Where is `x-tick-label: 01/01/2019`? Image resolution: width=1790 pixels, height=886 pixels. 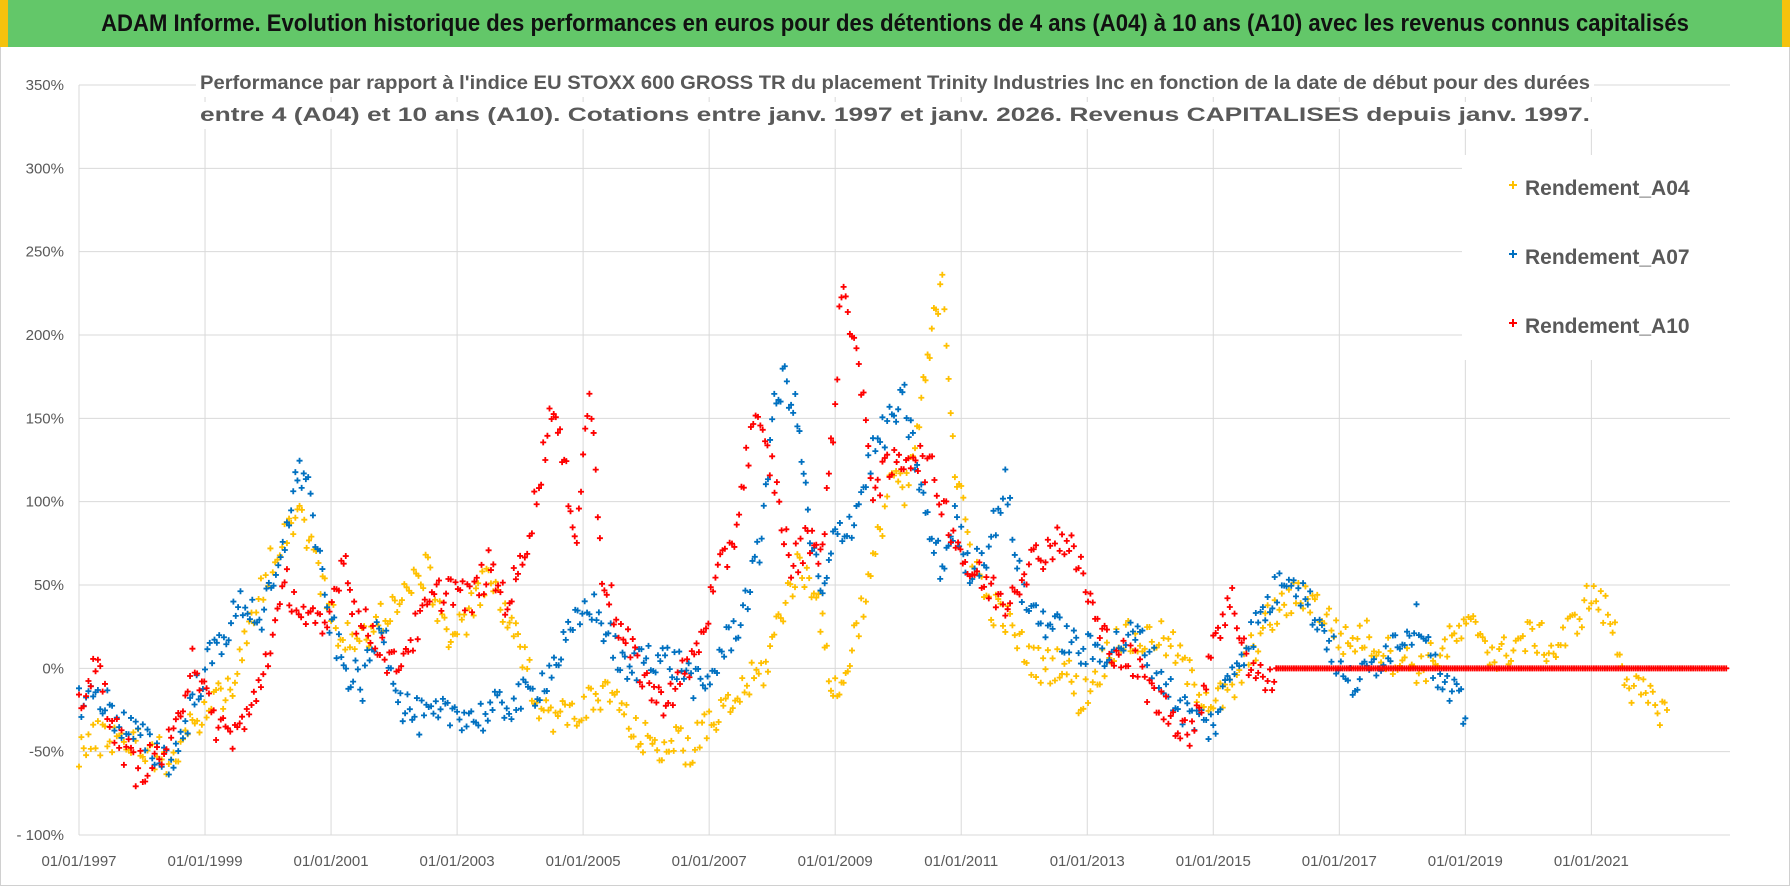 x-tick-label: 01/01/2019 is located at coordinates (1465, 861).